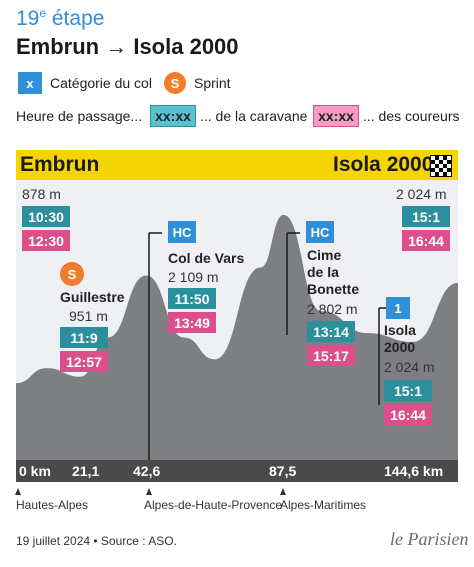  Describe the element at coordinates (149, 491) in the screenshot. I see `region-marker-ahp-icon` at that location.